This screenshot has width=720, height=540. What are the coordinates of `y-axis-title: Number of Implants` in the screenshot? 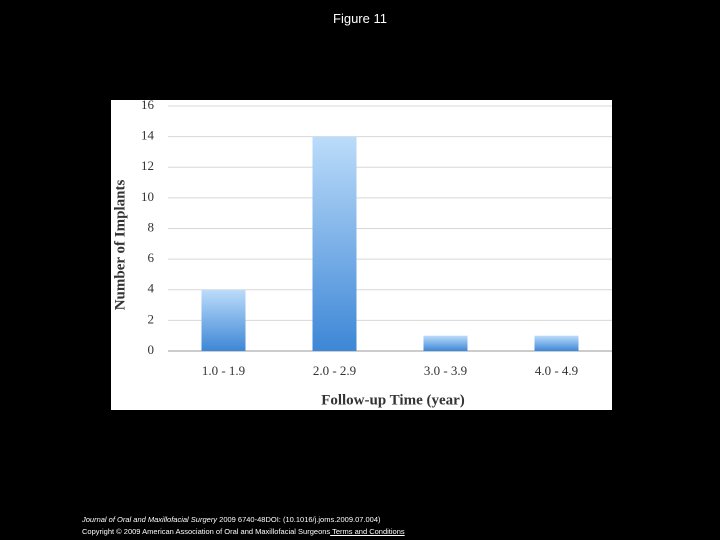 It's located at (120, 245).